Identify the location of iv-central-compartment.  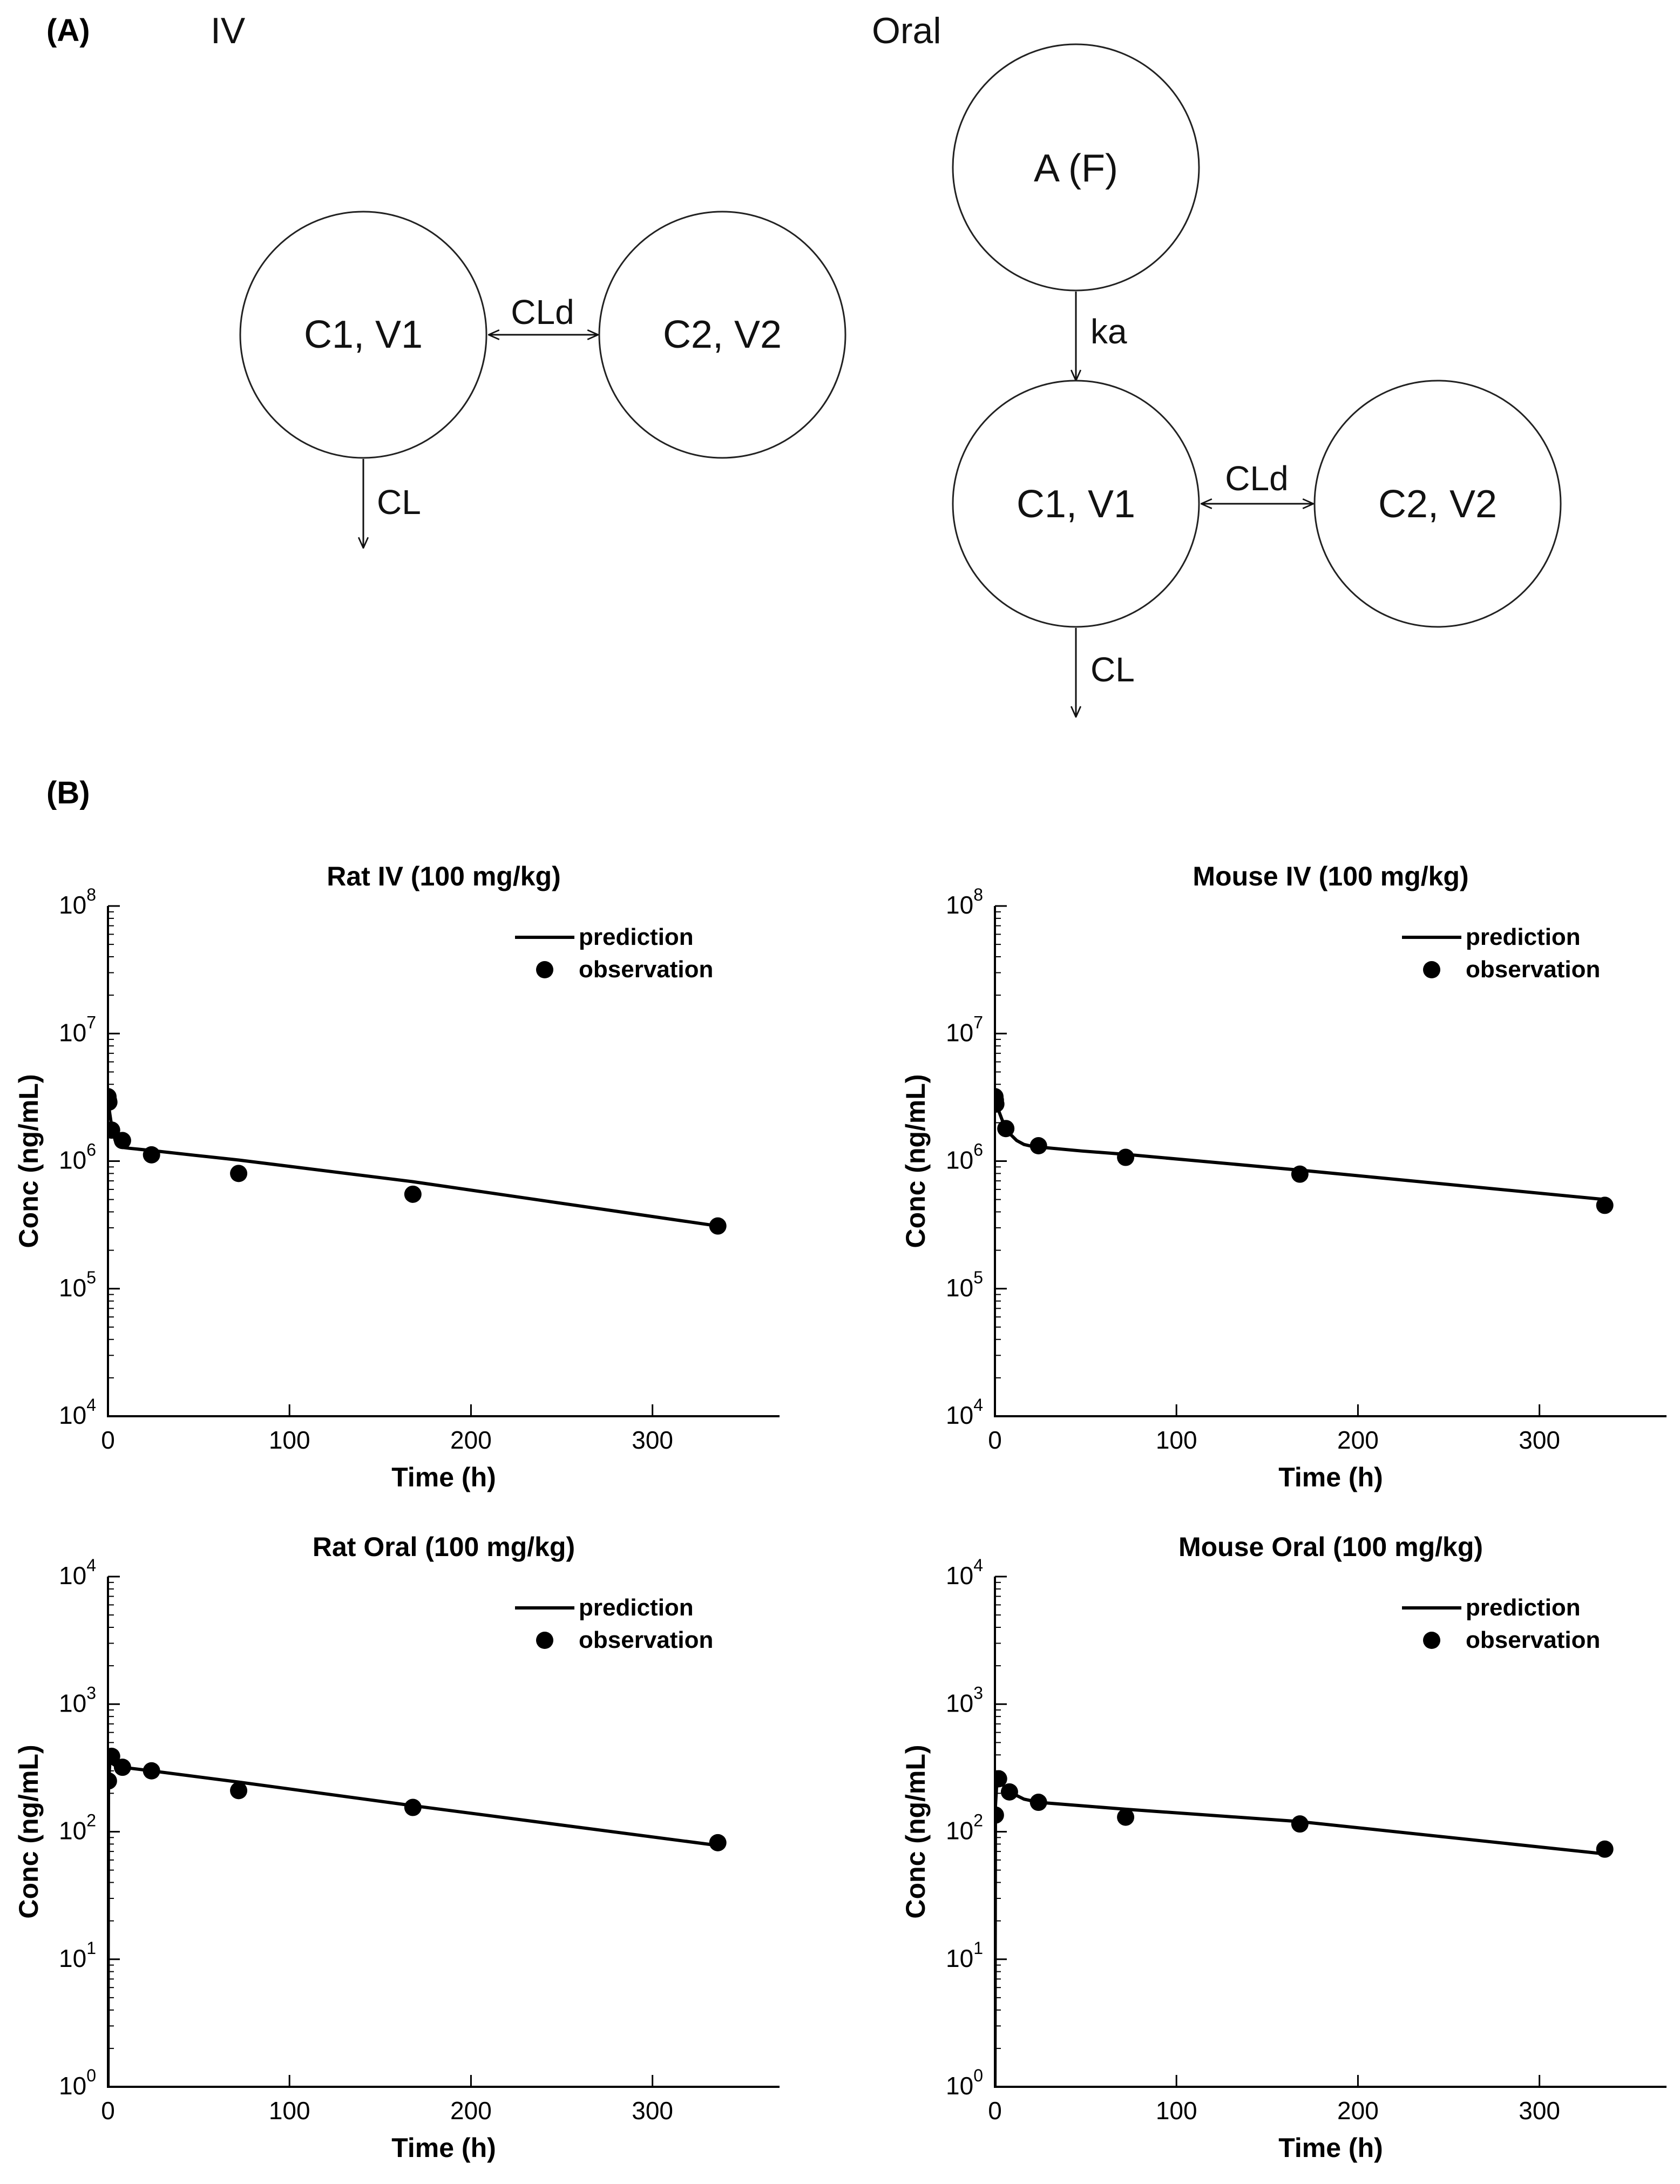
(363, 335).